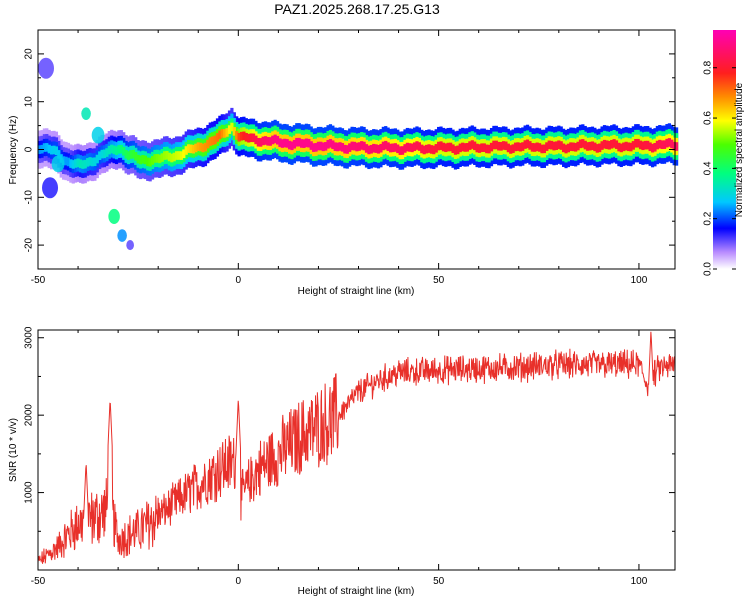 The width and height of the screenshot is (750, 600). Describe the element at coordinates (38, 280) in the screenshot. I see `x-tick-label: -50` at that location.